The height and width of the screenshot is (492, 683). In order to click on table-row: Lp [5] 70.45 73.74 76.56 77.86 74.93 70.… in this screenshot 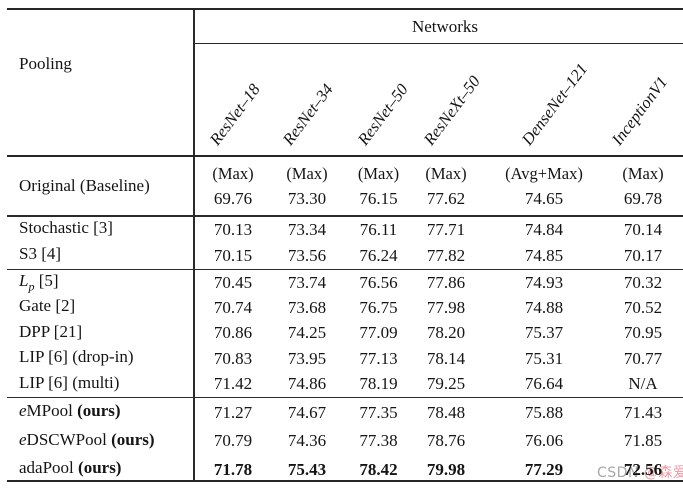, I will do `click(345, 282)`.